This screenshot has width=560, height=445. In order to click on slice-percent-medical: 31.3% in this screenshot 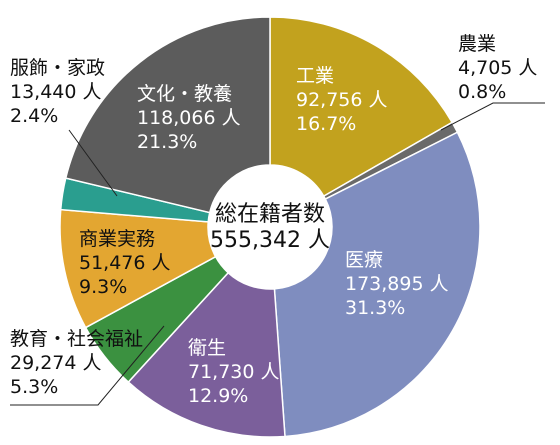, I will do `click(375, 308)`.